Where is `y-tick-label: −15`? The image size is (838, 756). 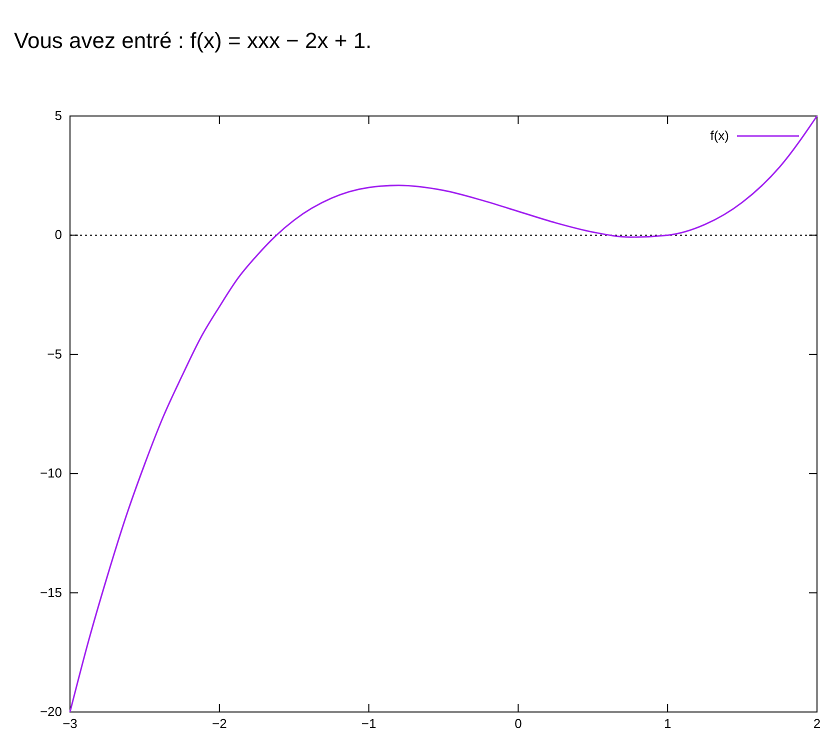
y-tick-label: −15 is located at coordinates (51, 592).